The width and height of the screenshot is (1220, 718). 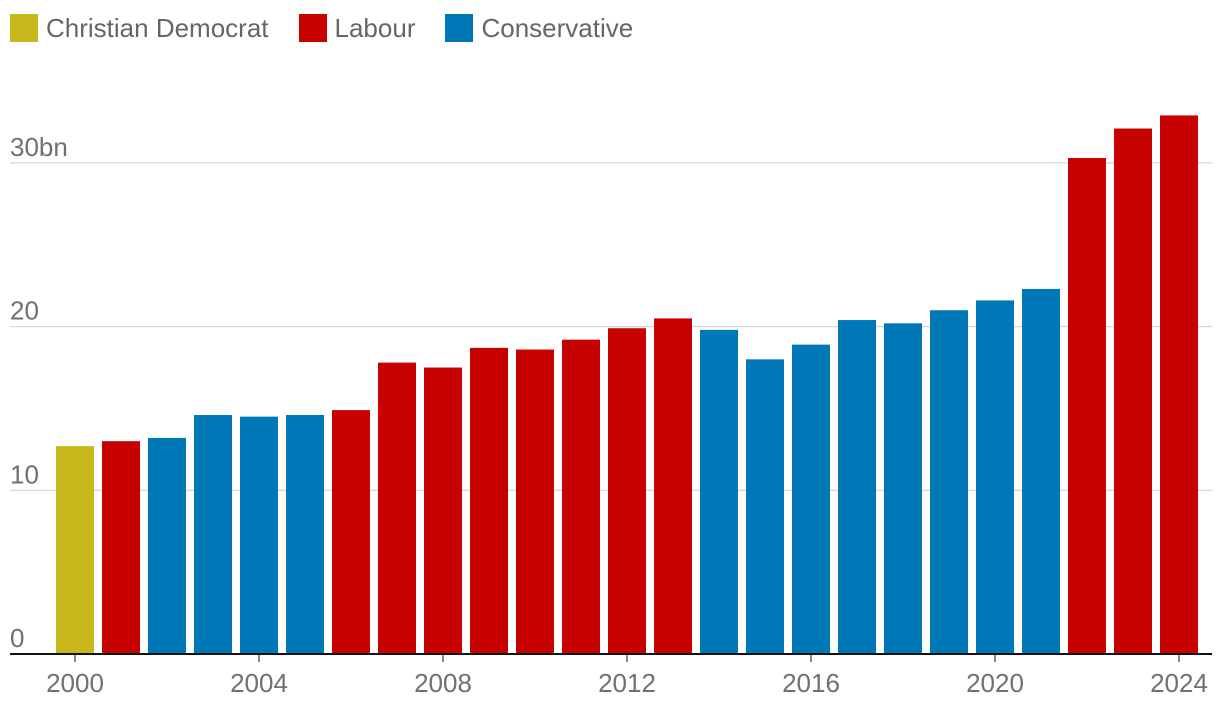 What do you see at coordinates (75, 683) in the screenshot?
I see `x-tick-label: 2000` at bounding box center [75, 683].